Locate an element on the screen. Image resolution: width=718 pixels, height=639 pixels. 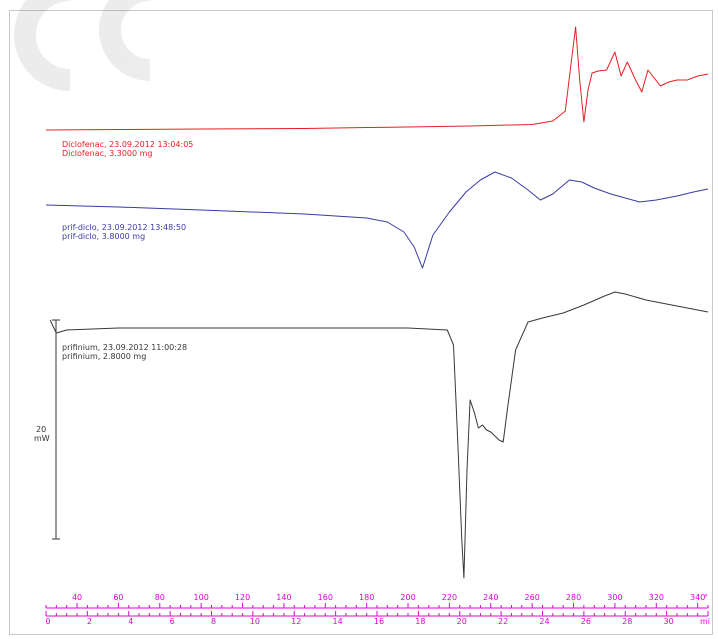
series-line-prif-diclo is located at coordinates (377, 220).